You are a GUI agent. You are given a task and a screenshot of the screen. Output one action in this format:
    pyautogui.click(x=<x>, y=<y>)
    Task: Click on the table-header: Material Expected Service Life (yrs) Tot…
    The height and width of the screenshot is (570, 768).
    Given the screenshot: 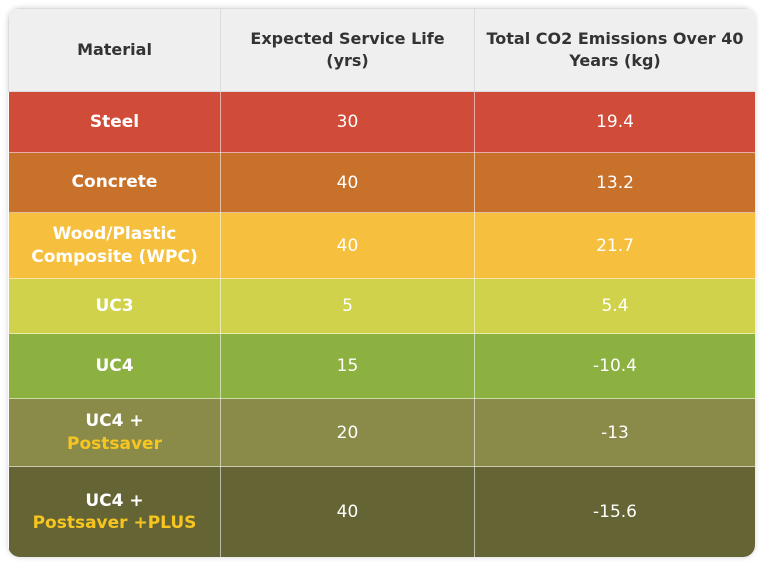 What is the action you would take?
    pyautogui.click(x=381, y=50)
    